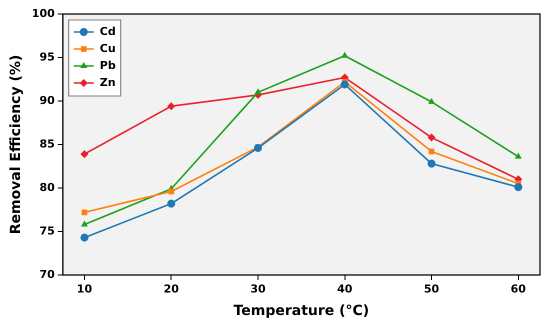  What do you see at coordinates (47, 100) in the screenshot?
I see `y-tick-label: 90` at bounding box center [47, 100].